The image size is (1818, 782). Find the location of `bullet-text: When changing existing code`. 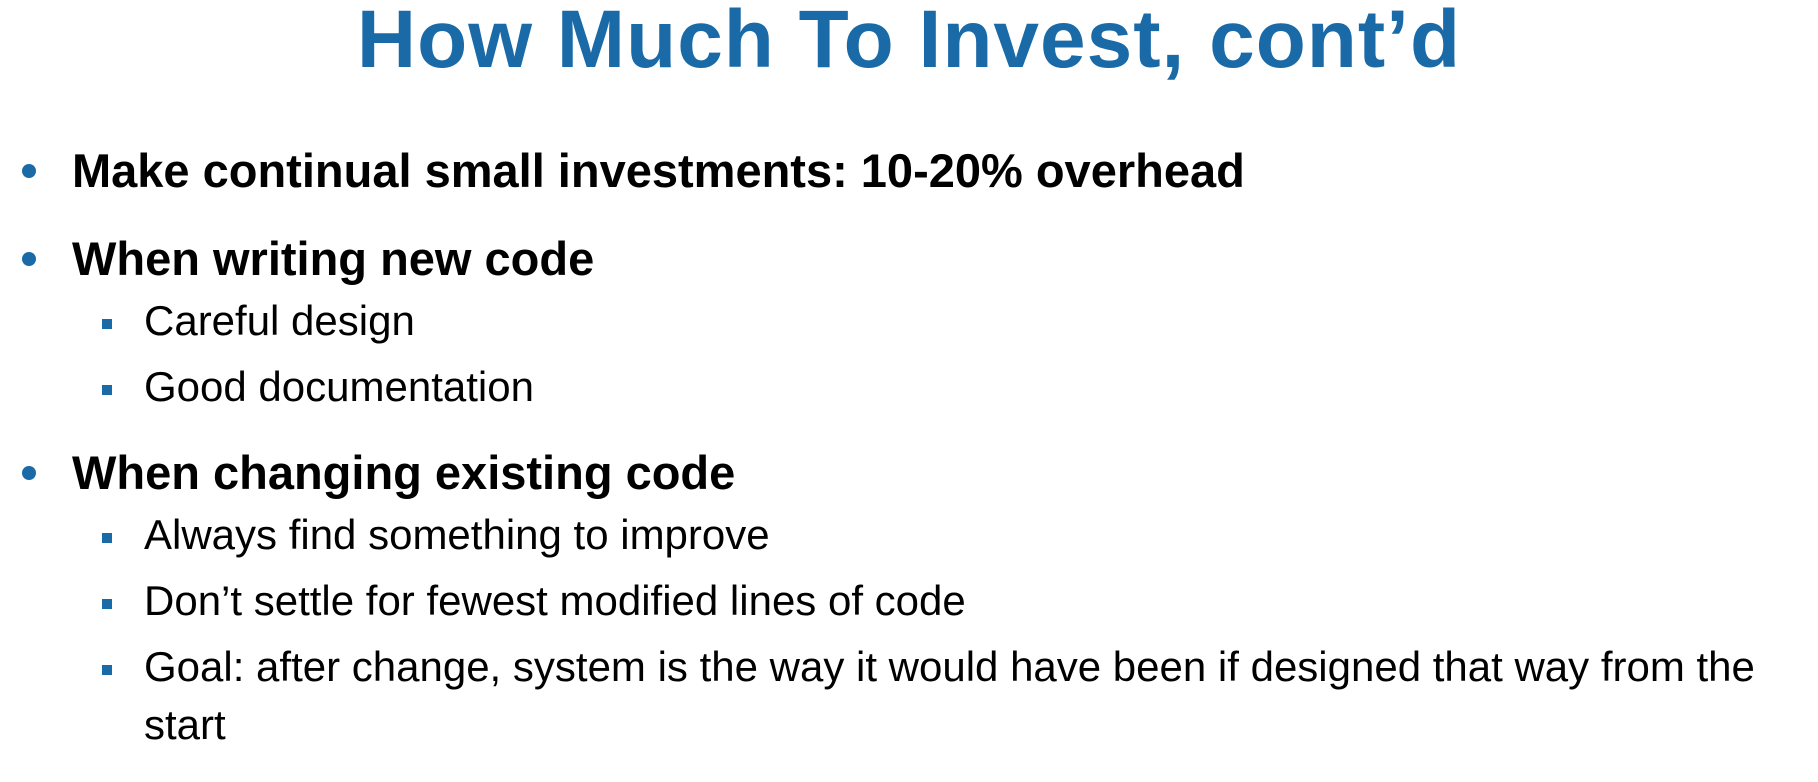

bullet-text: When changing existing code is located at coordinates (404, 472).